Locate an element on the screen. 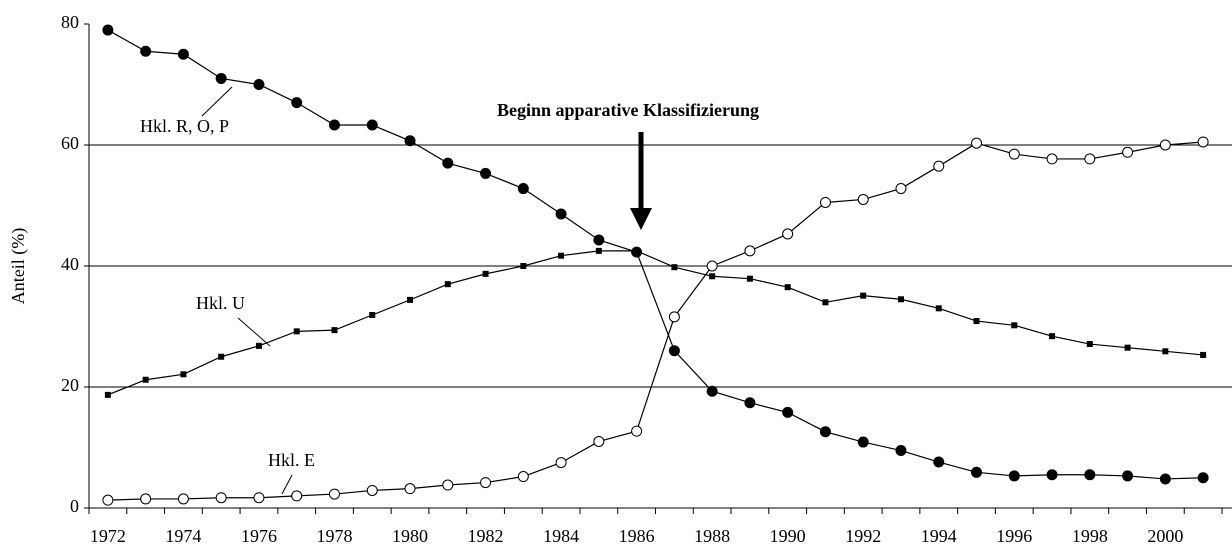  leader-line is located at coordinates (217, 101).